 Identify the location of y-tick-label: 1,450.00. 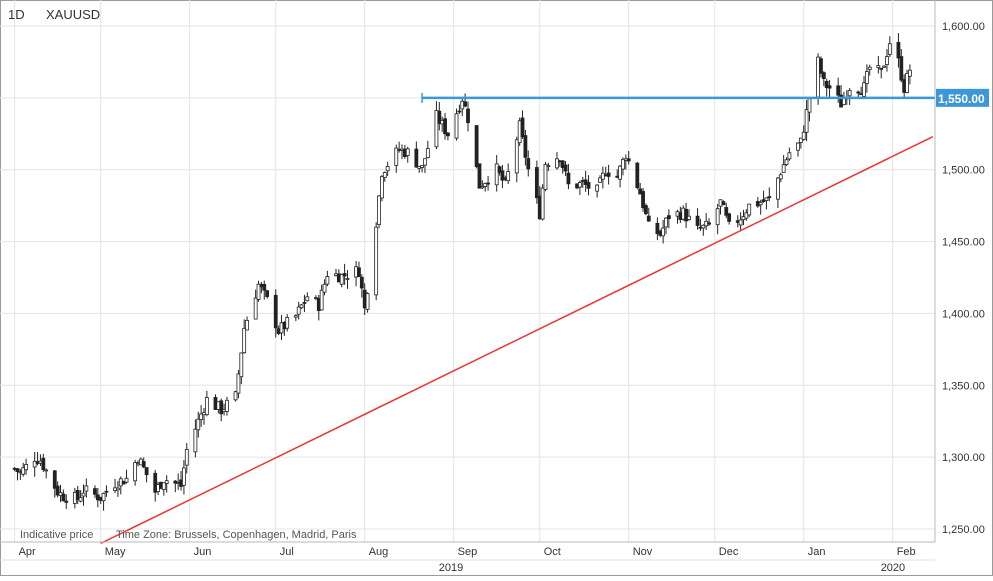
(963, 243).